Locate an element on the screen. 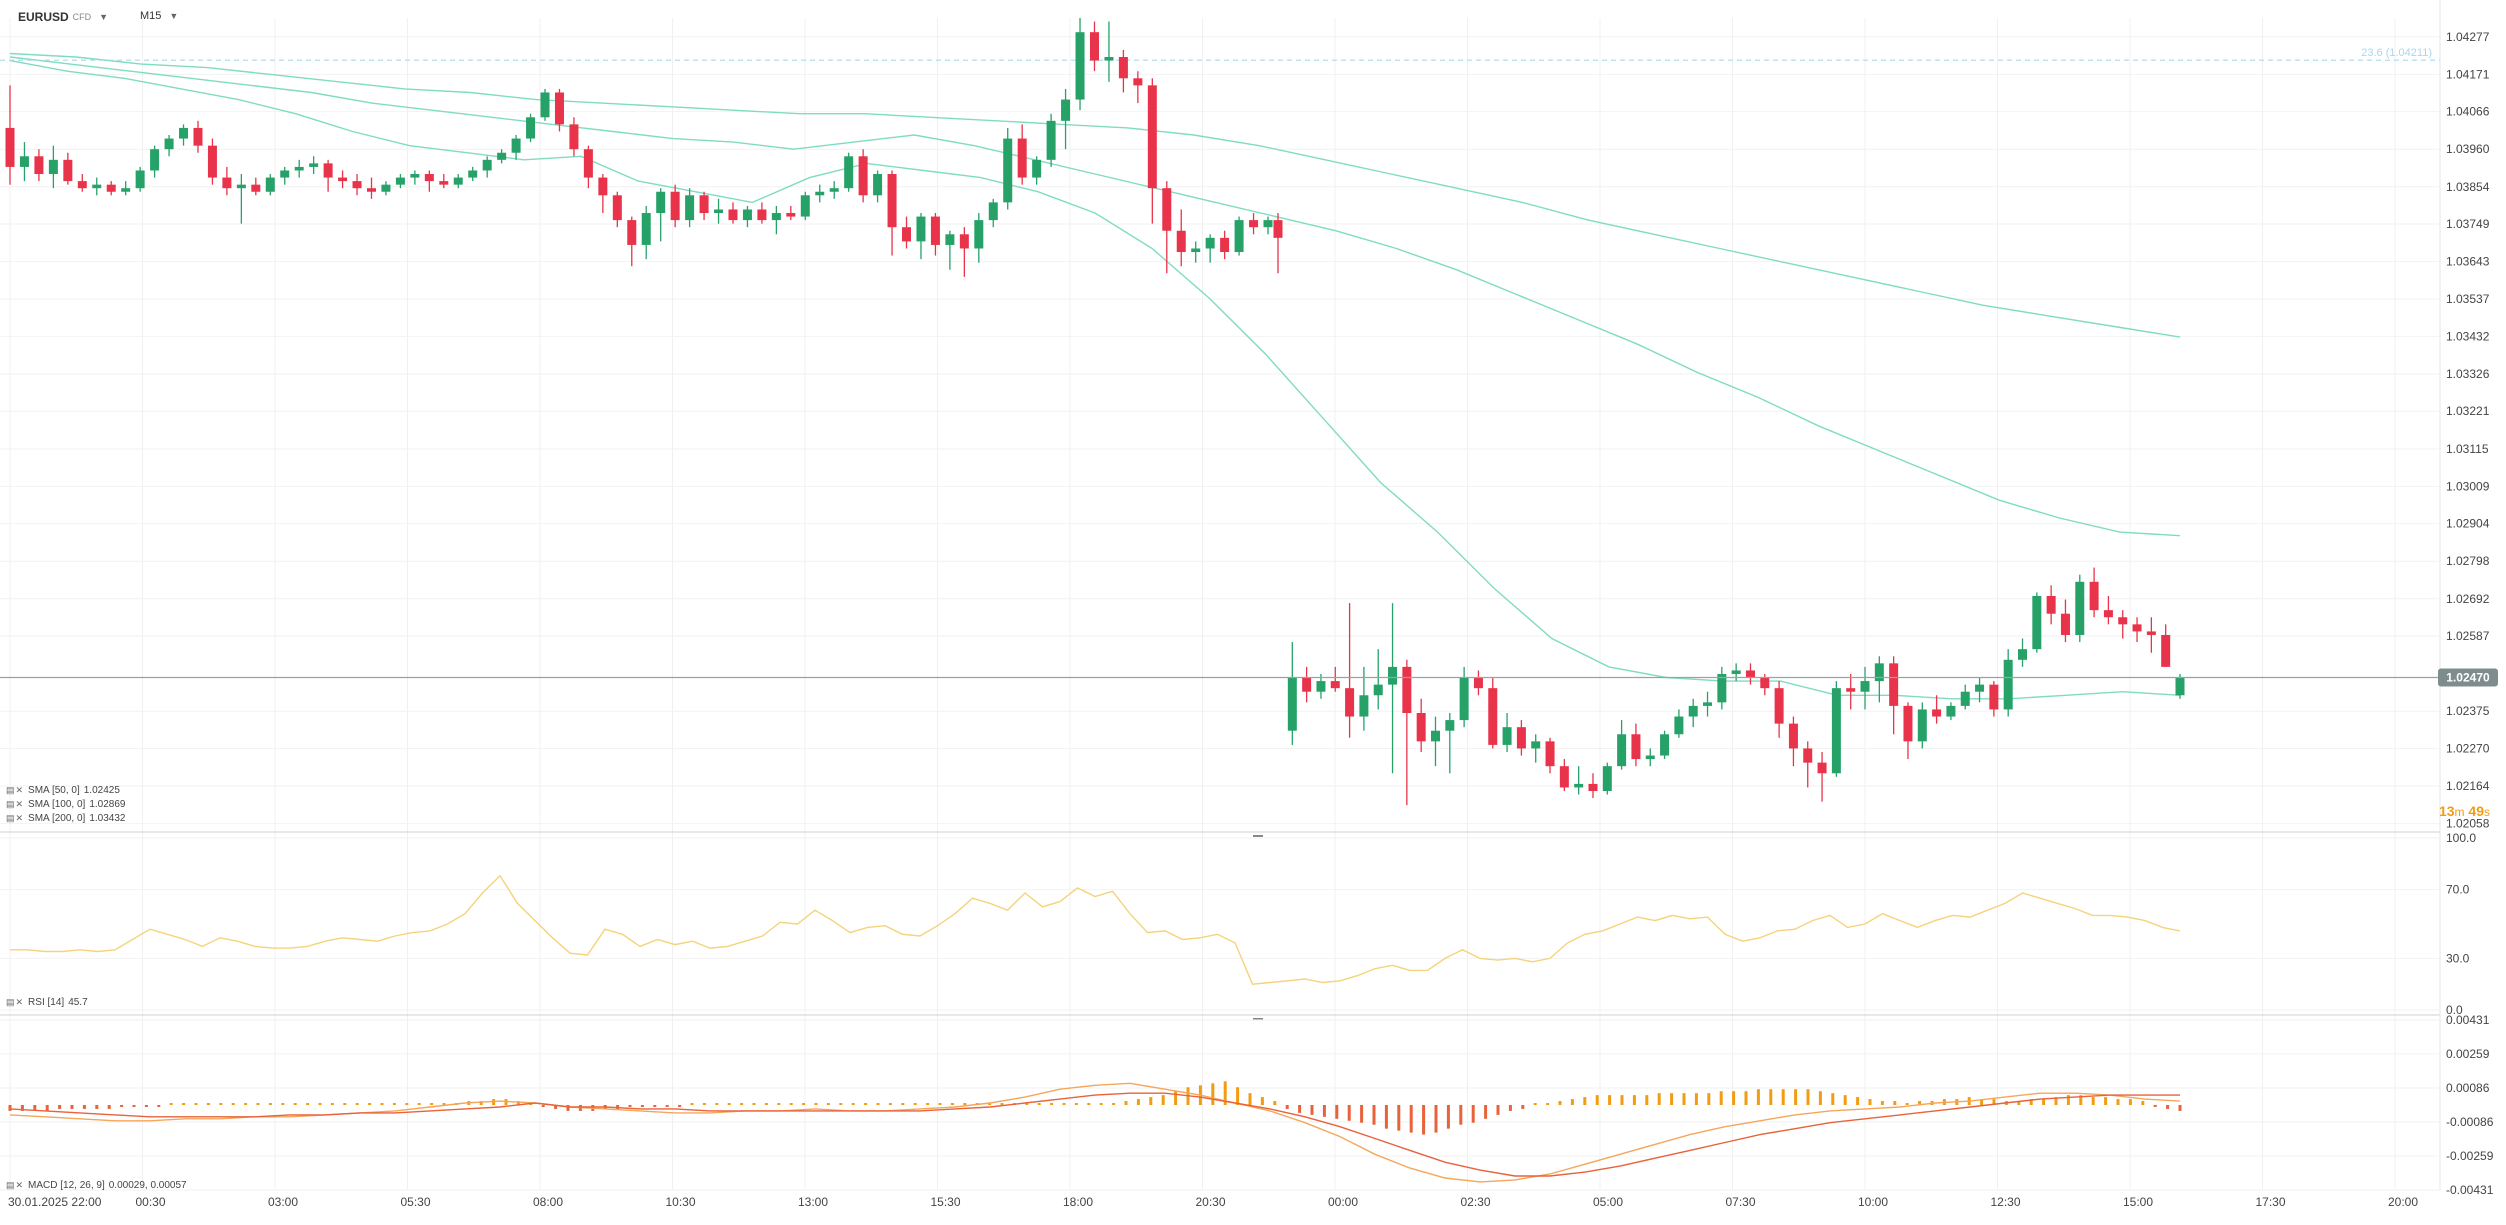 The width and height of the screenshot is (2506, 1225). x-tick-label: 12:30 is located at coordinates (2005, 1202).